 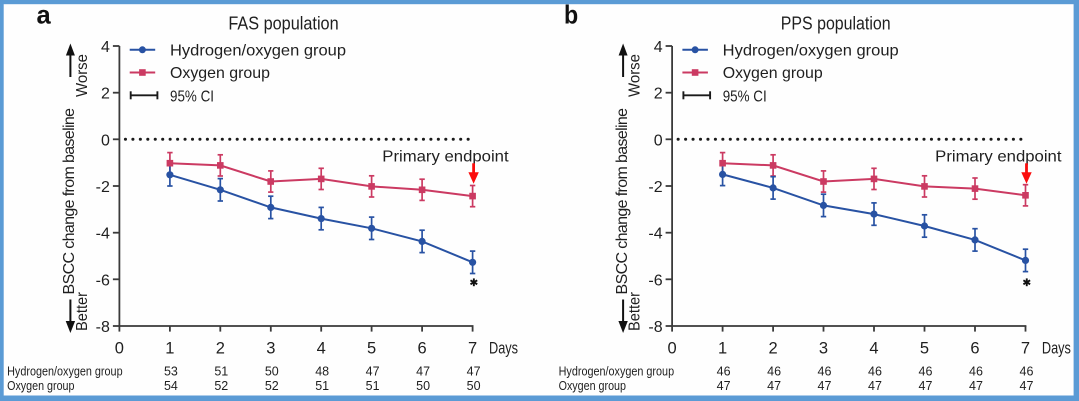 I want to click on svg-text: PPS population, so click(x=836, y=23).